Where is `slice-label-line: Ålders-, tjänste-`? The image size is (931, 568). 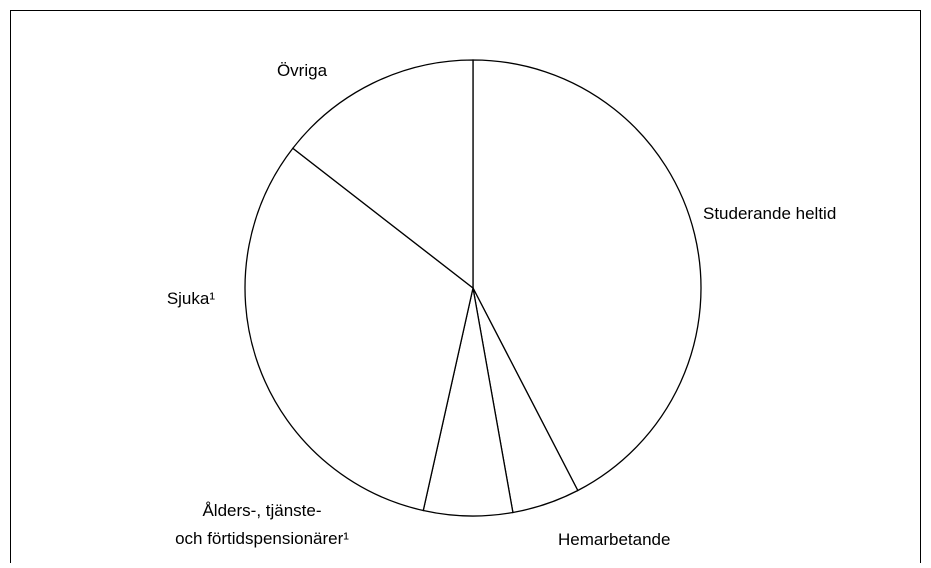
slice-label-line: Ålders-, tjänste- is located at coordinates (261, 510).